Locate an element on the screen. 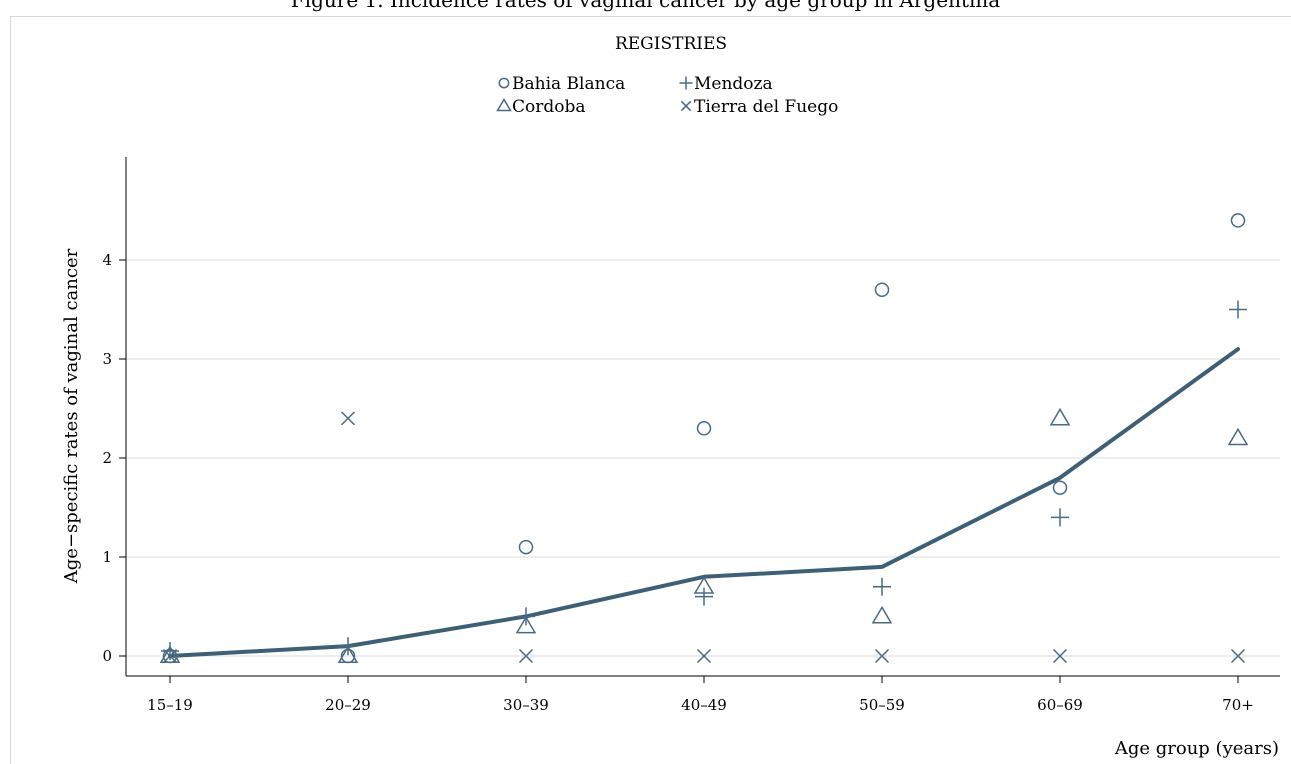 The width and height of the screenshot is (1291, 764). x-tick-label: 70+ is located at coordinates (1238, 705).